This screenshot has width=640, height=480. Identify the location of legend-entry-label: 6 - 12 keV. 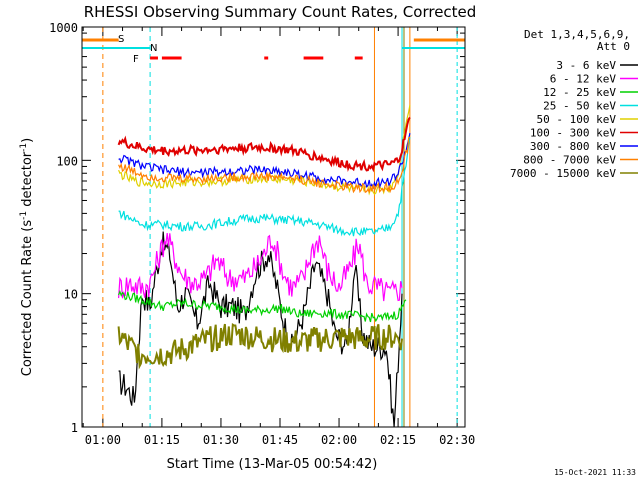
(583, 79).